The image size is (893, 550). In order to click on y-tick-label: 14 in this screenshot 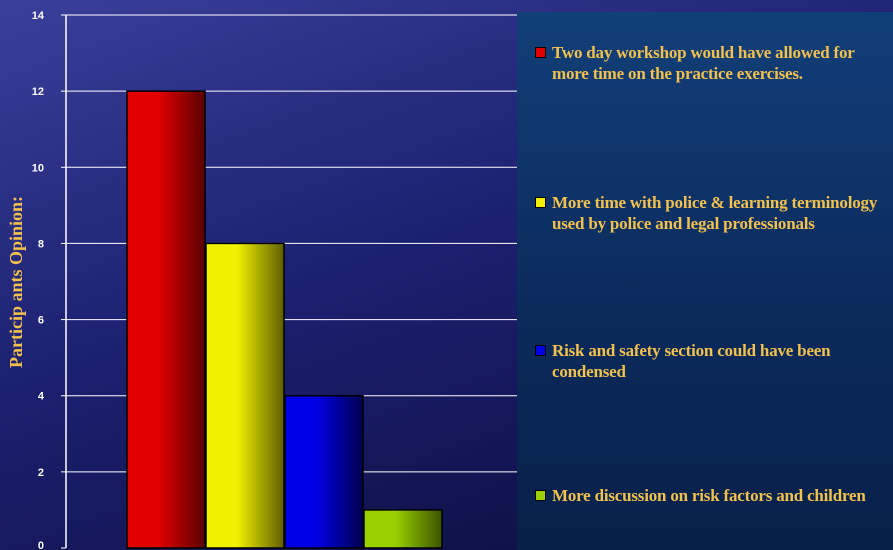, I will do `click(38, 16)`.